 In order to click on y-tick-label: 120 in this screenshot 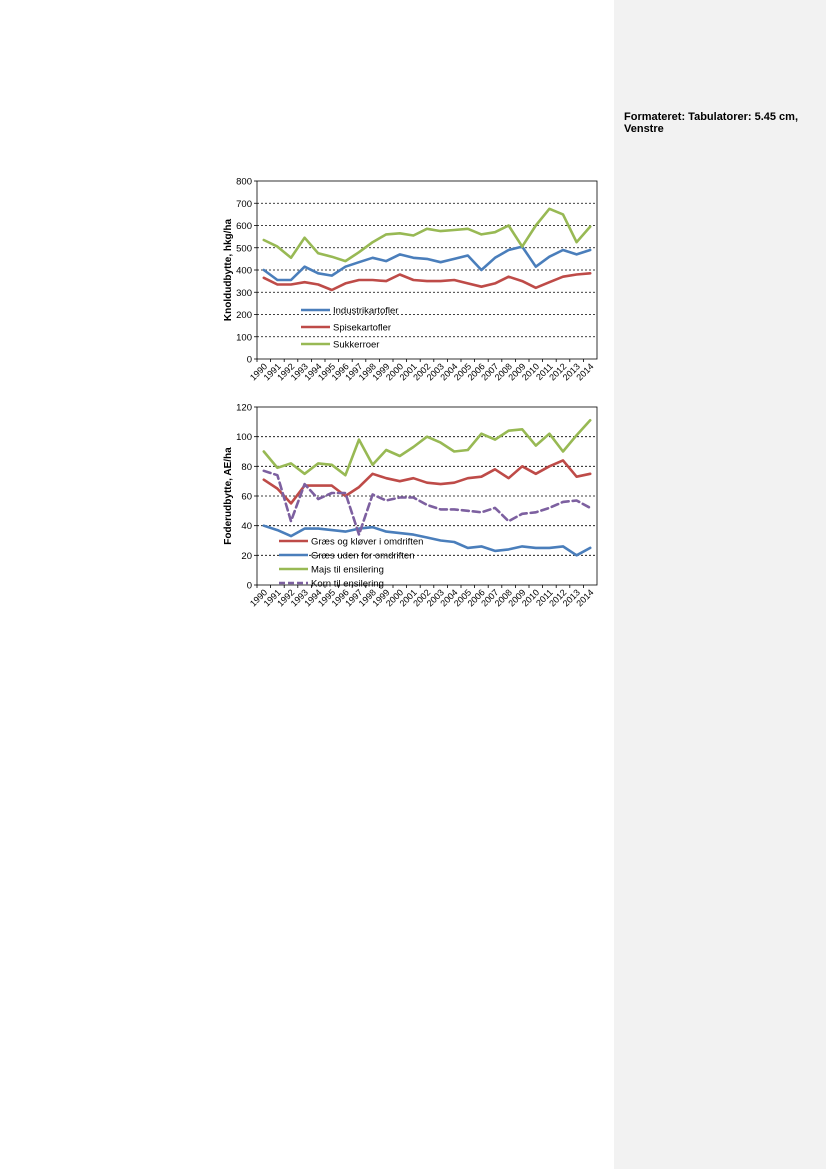, I will do `click(244, 408)`.